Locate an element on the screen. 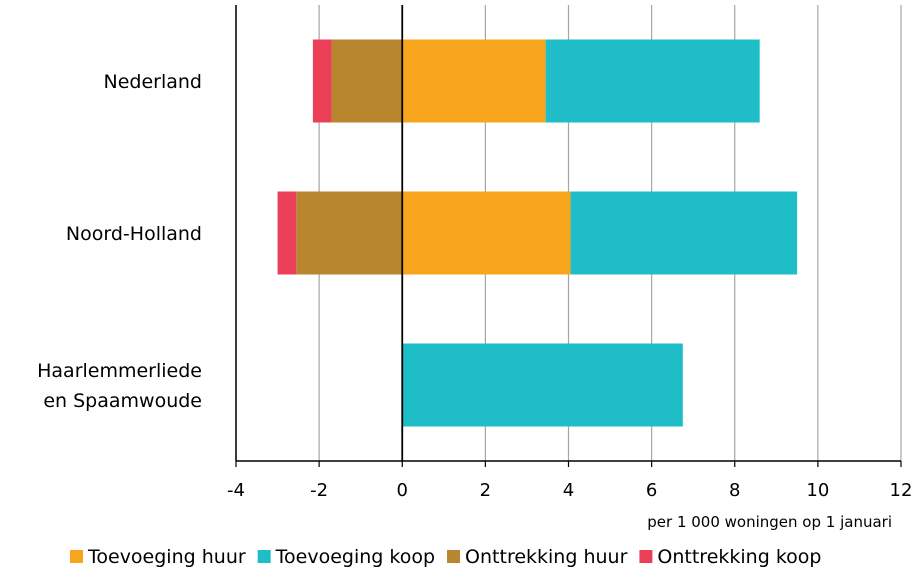 This screenshot has width=912, height=579. legend-label: Toevoeging koop is located at coordinates (355, 557).